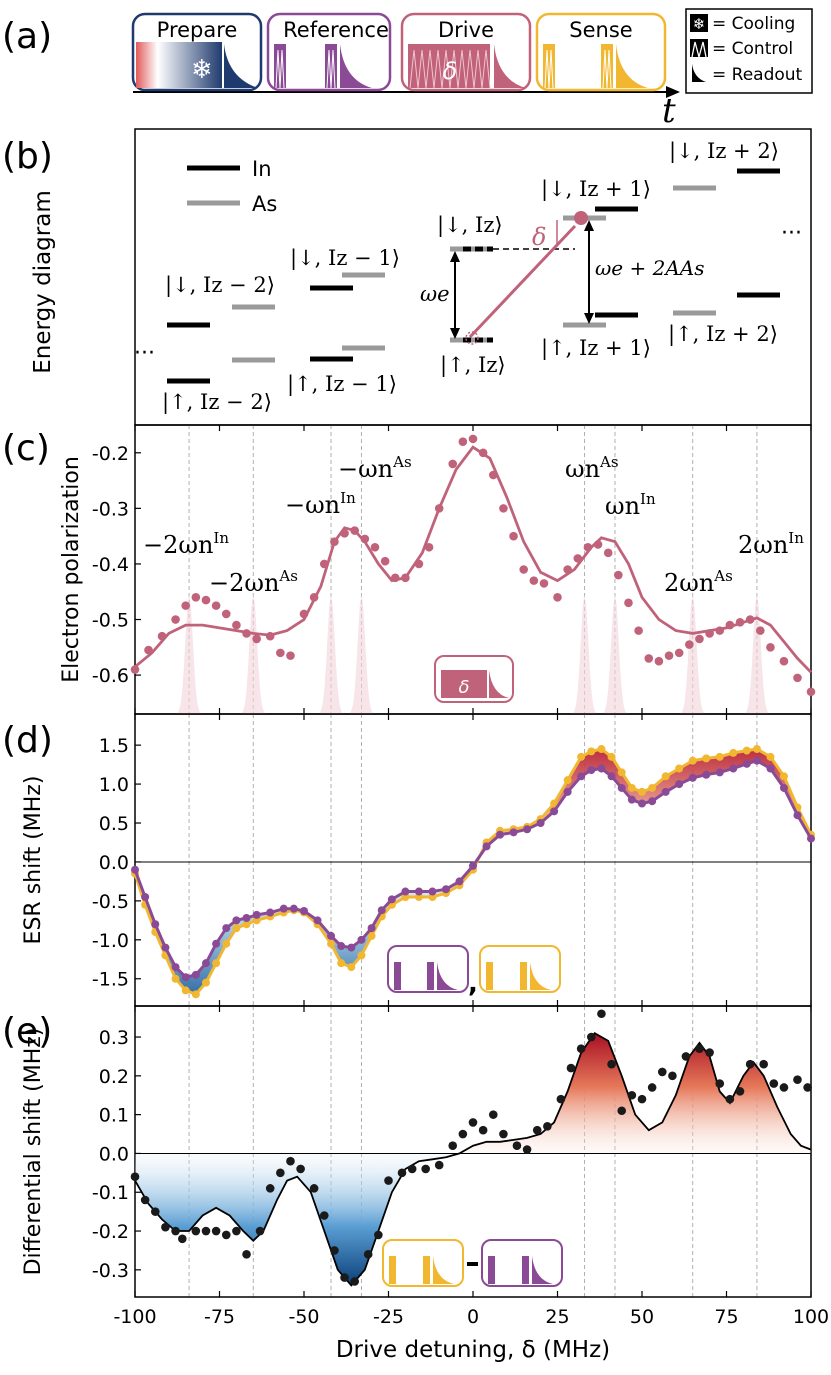 The image size is (831, 1375). Describe the element at coordinates (557, 1317) in the screenshot. I see `x-tick-label: 25` at that location.